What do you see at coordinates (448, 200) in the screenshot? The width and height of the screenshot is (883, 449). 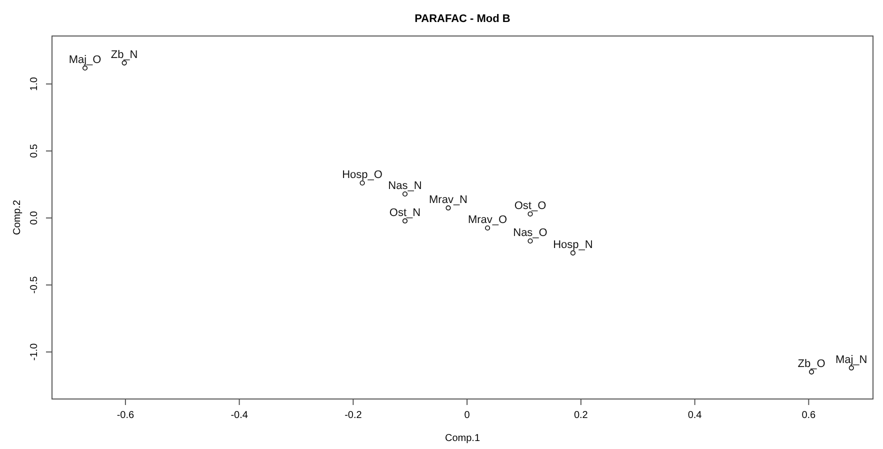 I see `annotation: Mrav_N` at bounding box center [448, 200].